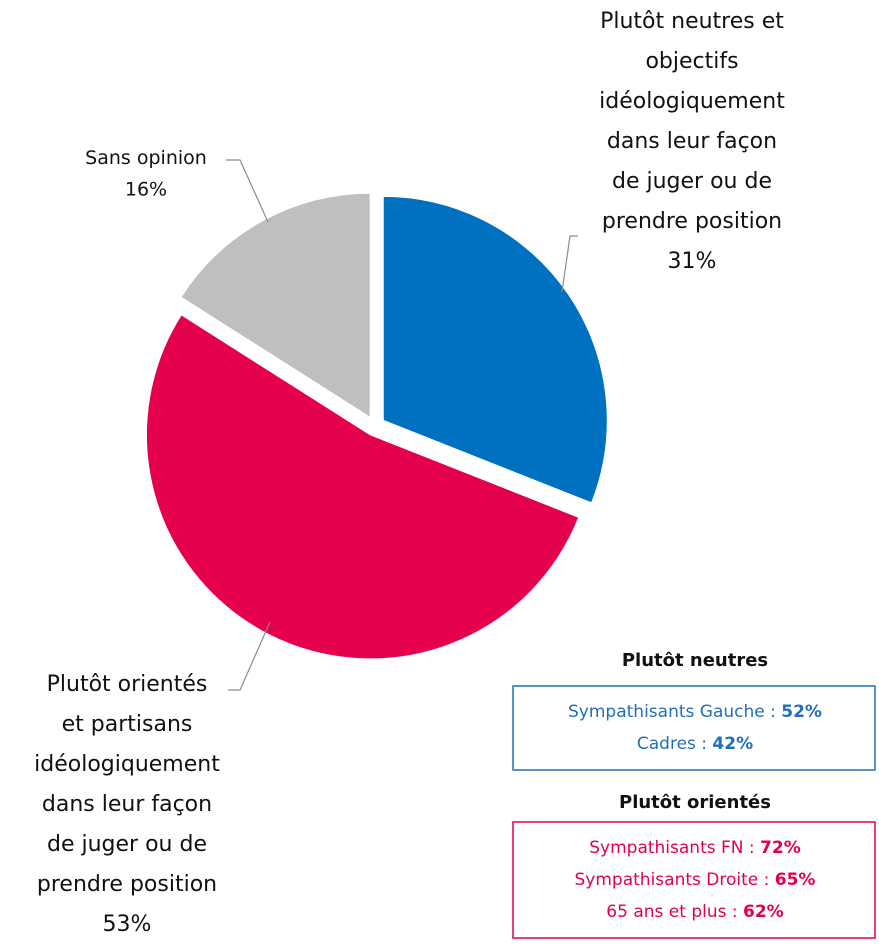  What do you see at coordinates (801, 712) in the screenshot?
I see `note-item-value: 52%` at bounding box center [801, 712].